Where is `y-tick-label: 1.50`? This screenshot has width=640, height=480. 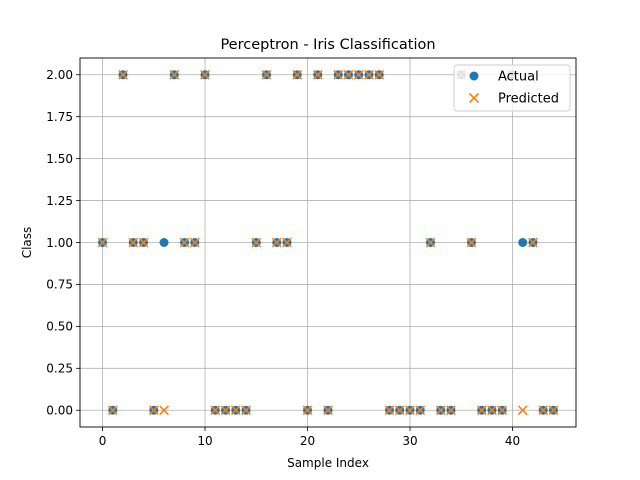 y-tick-label: 1.50 is located at coordinates (59, 159).